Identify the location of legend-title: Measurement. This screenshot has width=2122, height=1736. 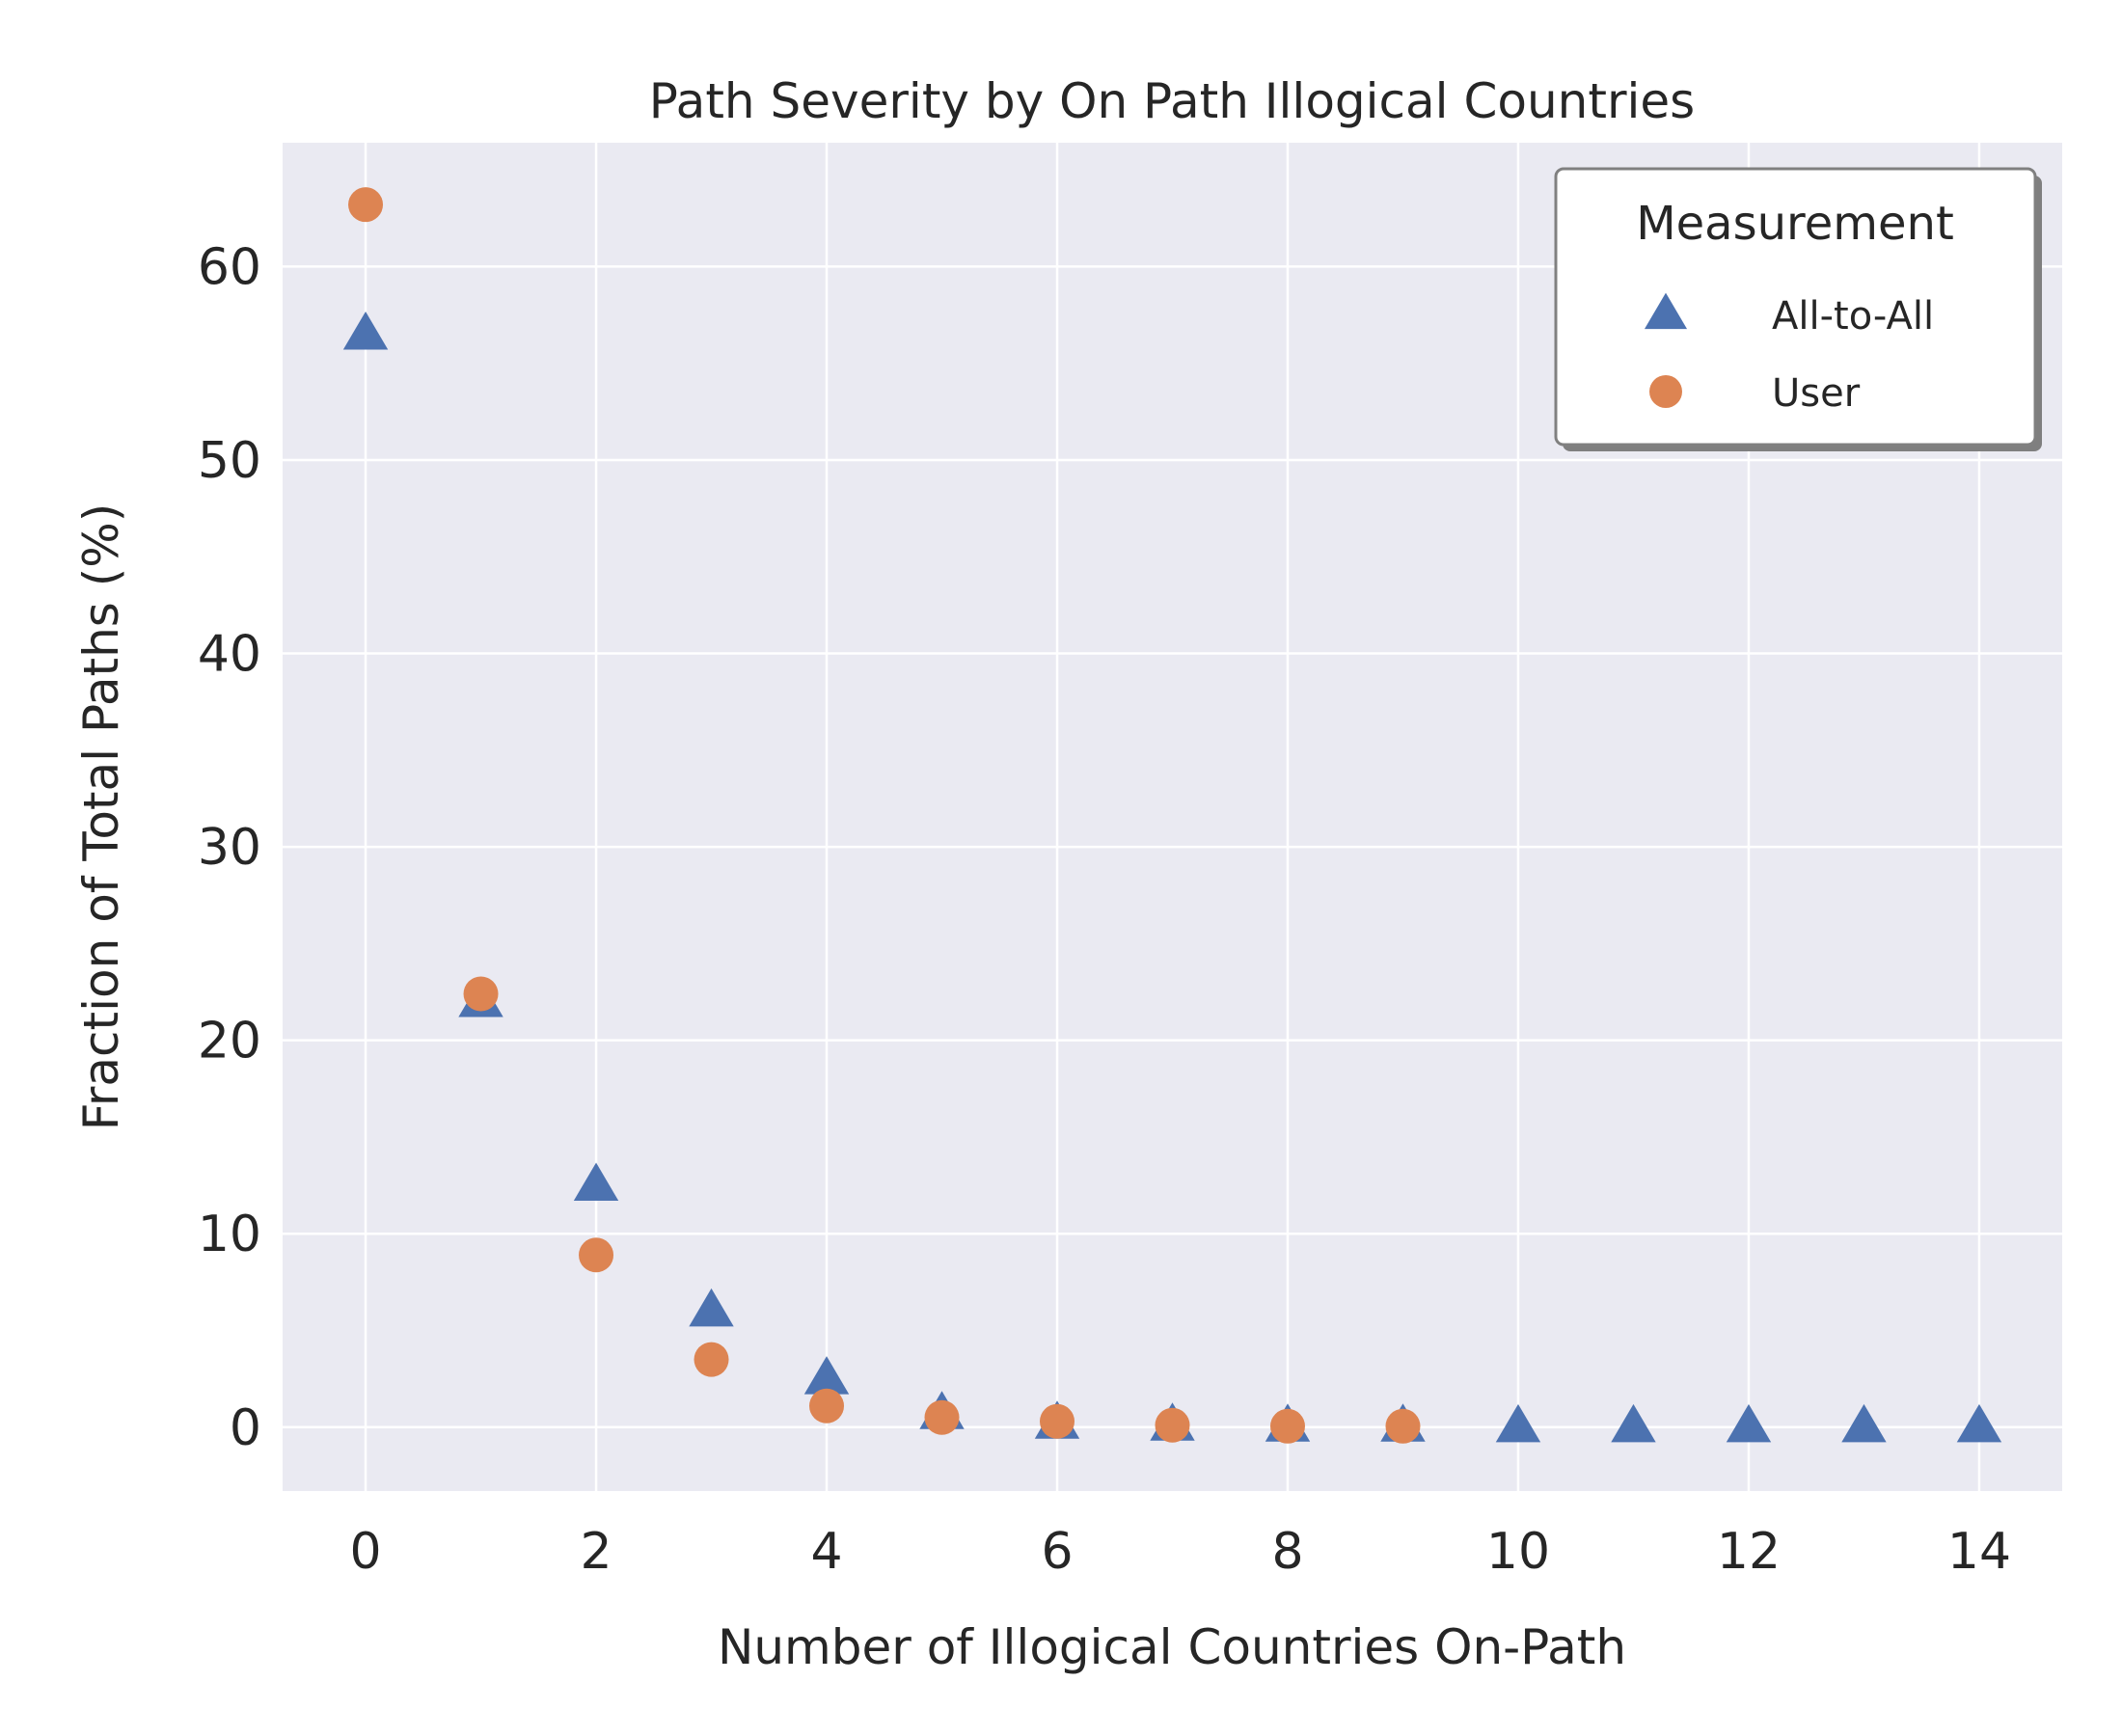
(1795, 224).